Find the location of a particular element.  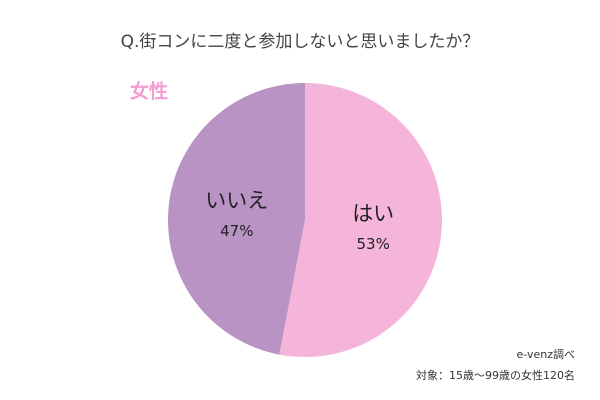

chart-subtitle: 女性 is located at coordinates (149, 91).